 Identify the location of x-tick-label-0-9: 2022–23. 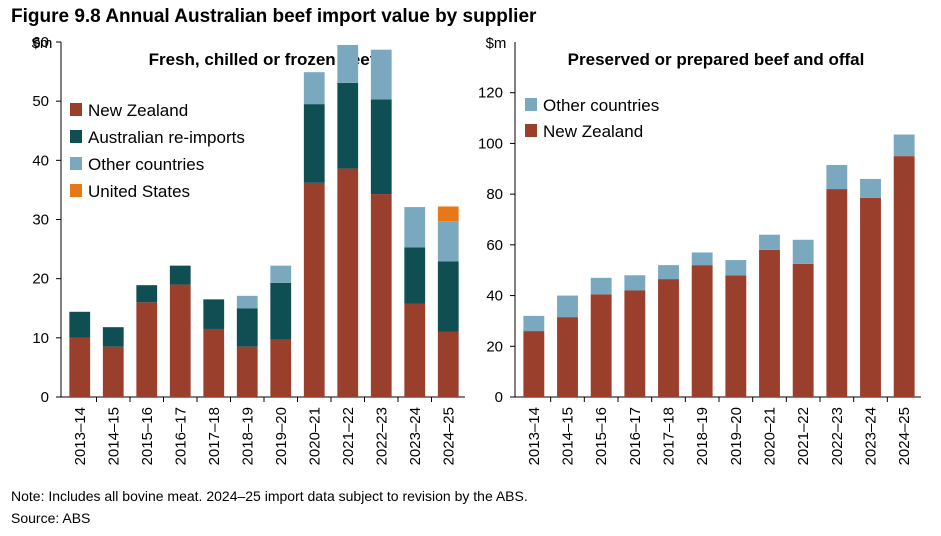
(381, 436).